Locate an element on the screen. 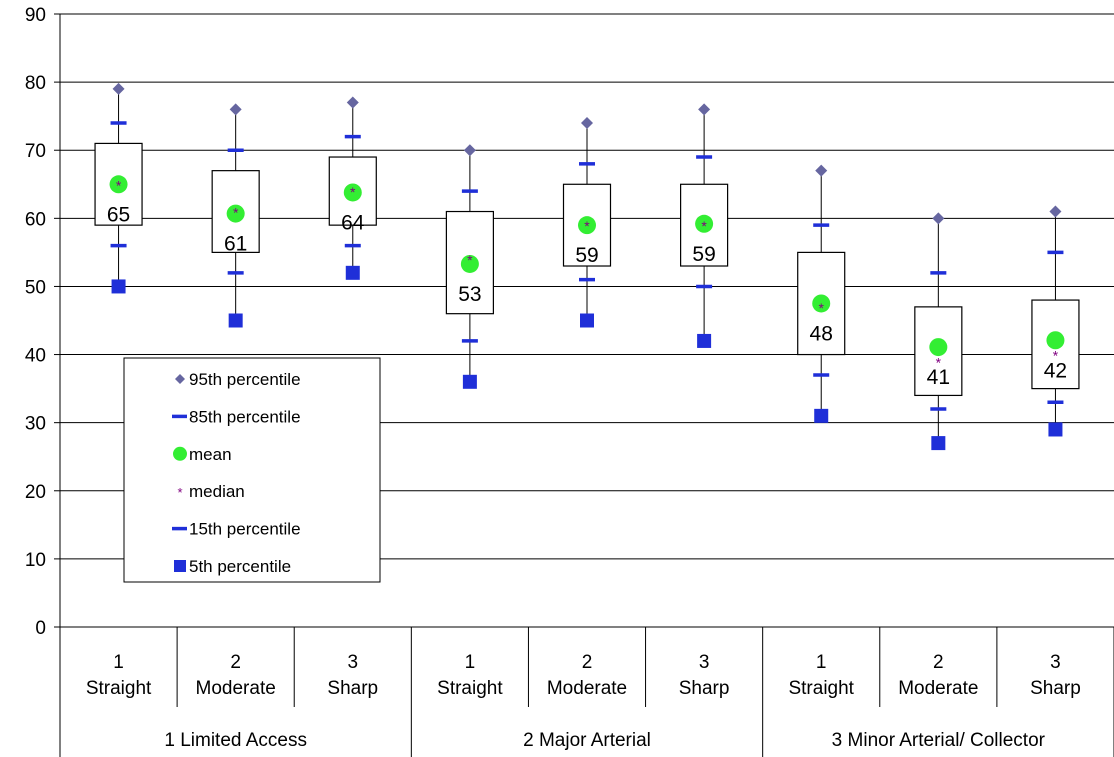  box-9: *42 is located at coordinates (1055, 321).